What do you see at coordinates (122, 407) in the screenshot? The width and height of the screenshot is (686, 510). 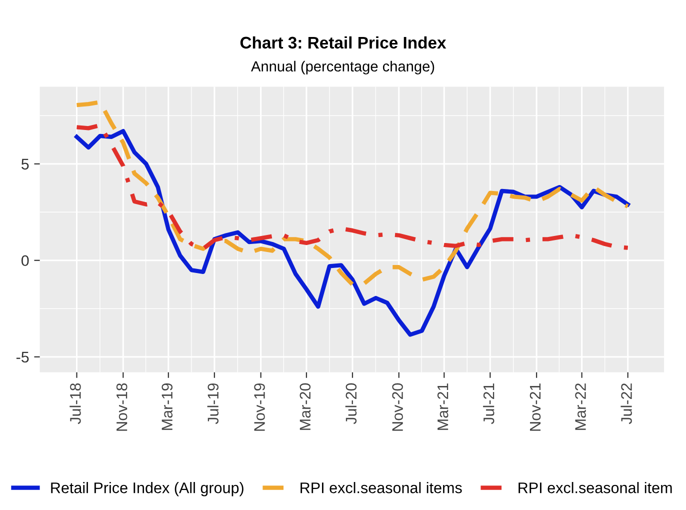 I see `x-tick-label: Nov-18` at bounding box center [122, 407].